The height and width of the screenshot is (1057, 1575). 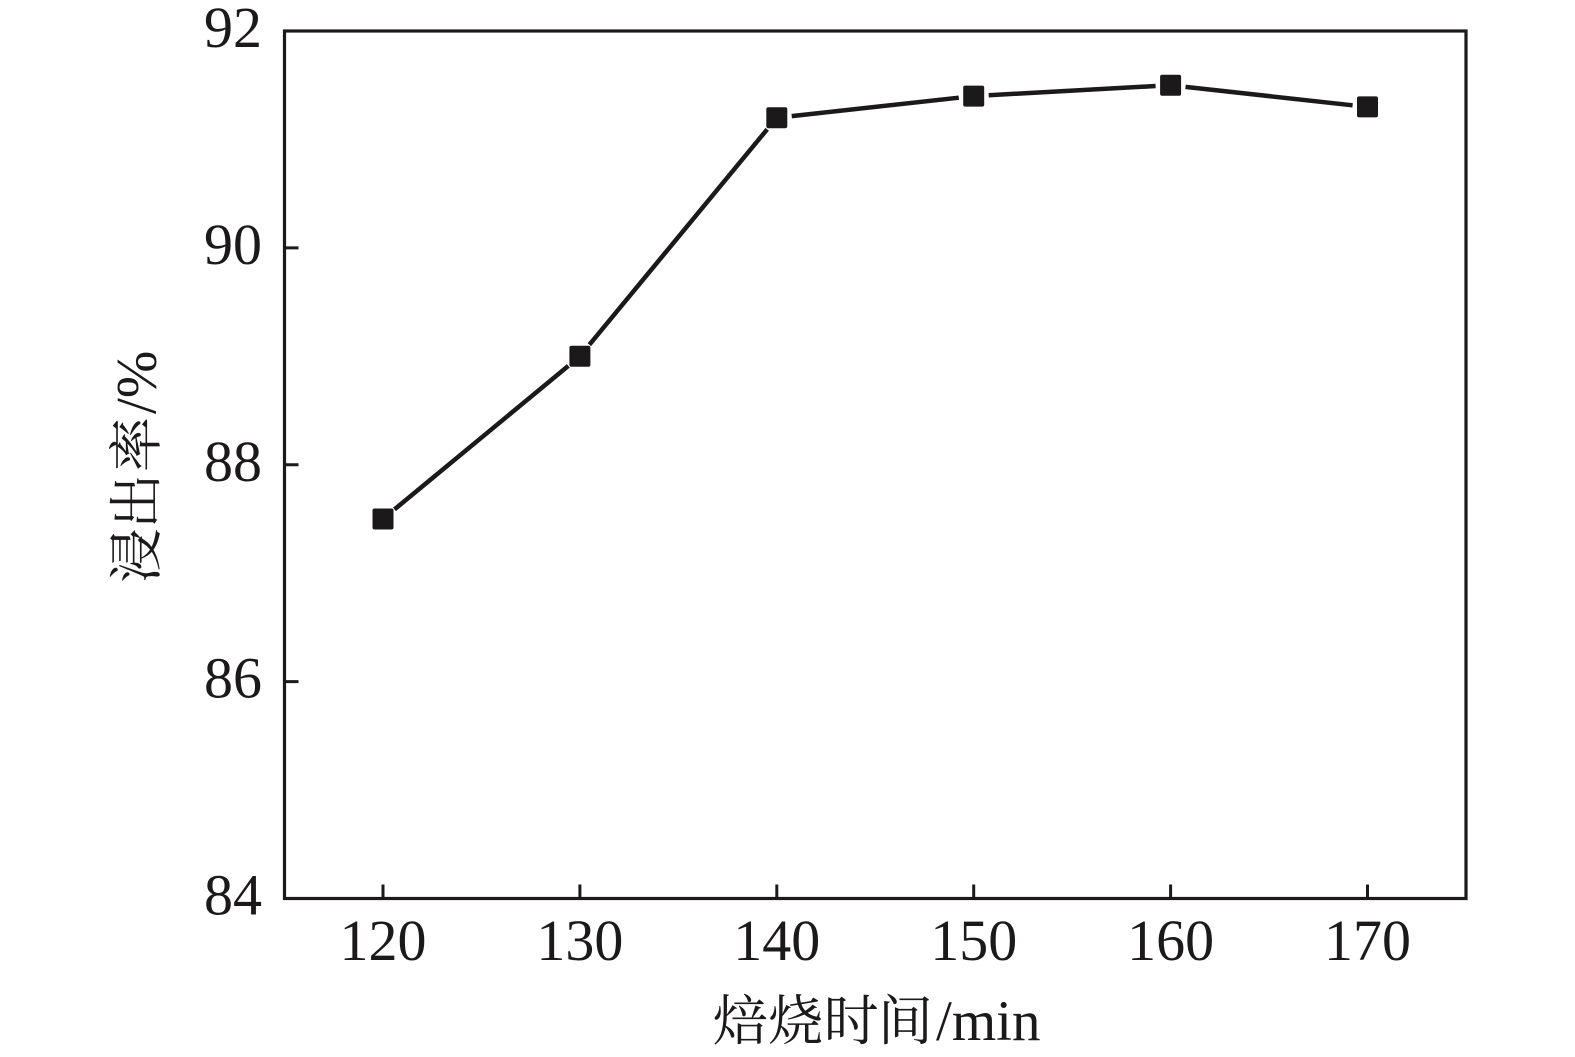 I want to click on svg-text: 92, so click(x=233, y=30).